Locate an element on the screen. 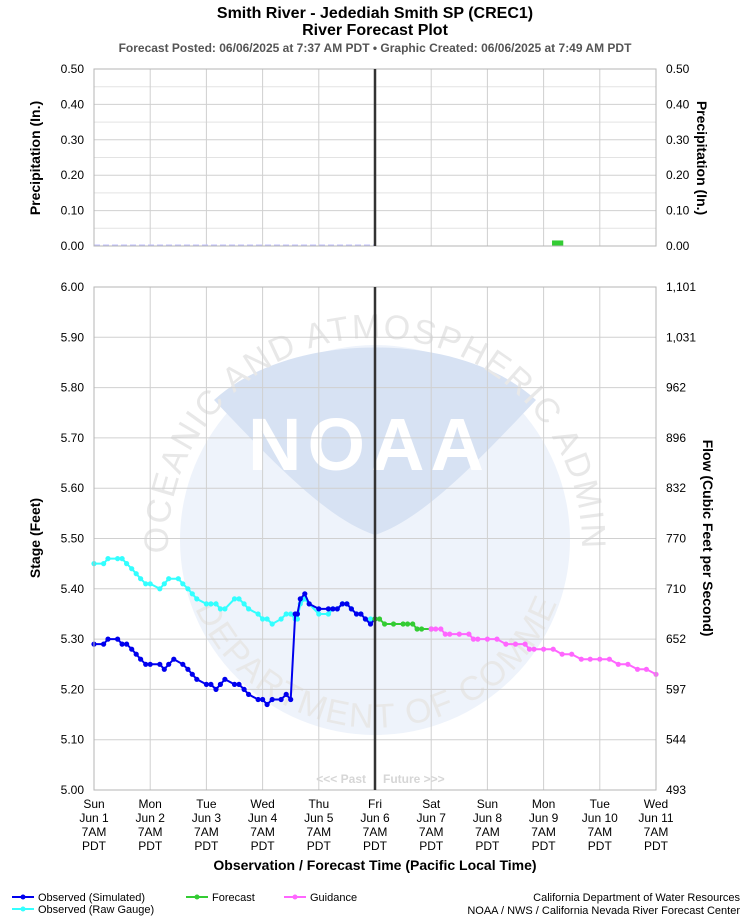 The height and width of the screenshot is (920, 750). precipitation-ticks-left: 0.00 0.10 0.20 0.30 0.40 0.50 is located at coordinates (73, 157).